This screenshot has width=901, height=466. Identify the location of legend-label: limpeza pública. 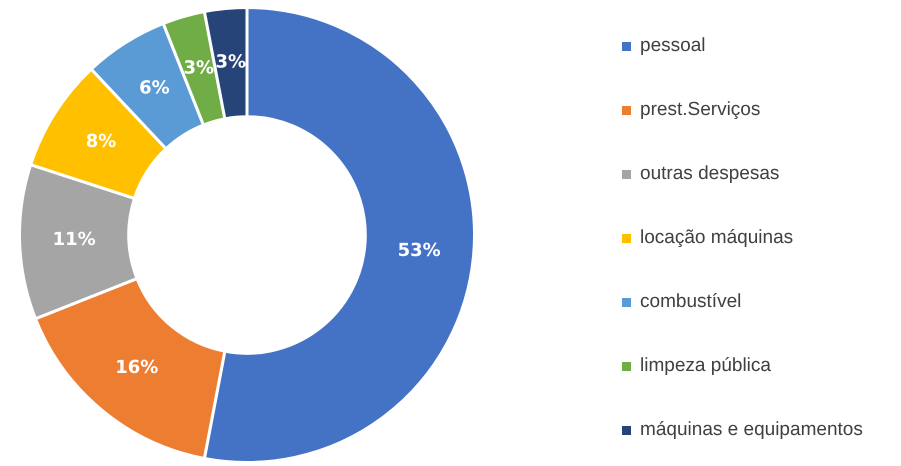
(705, 366).